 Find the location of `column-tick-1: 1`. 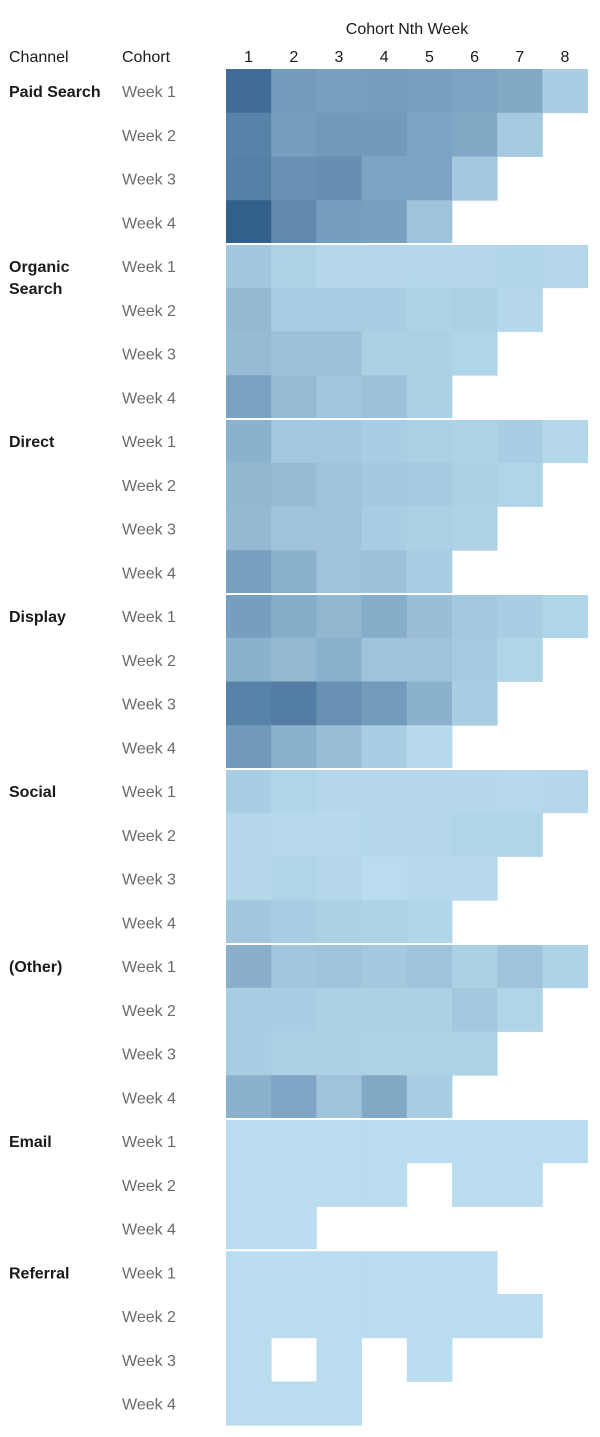

column-tick-1: 1 is located at coordinates (248, 57).